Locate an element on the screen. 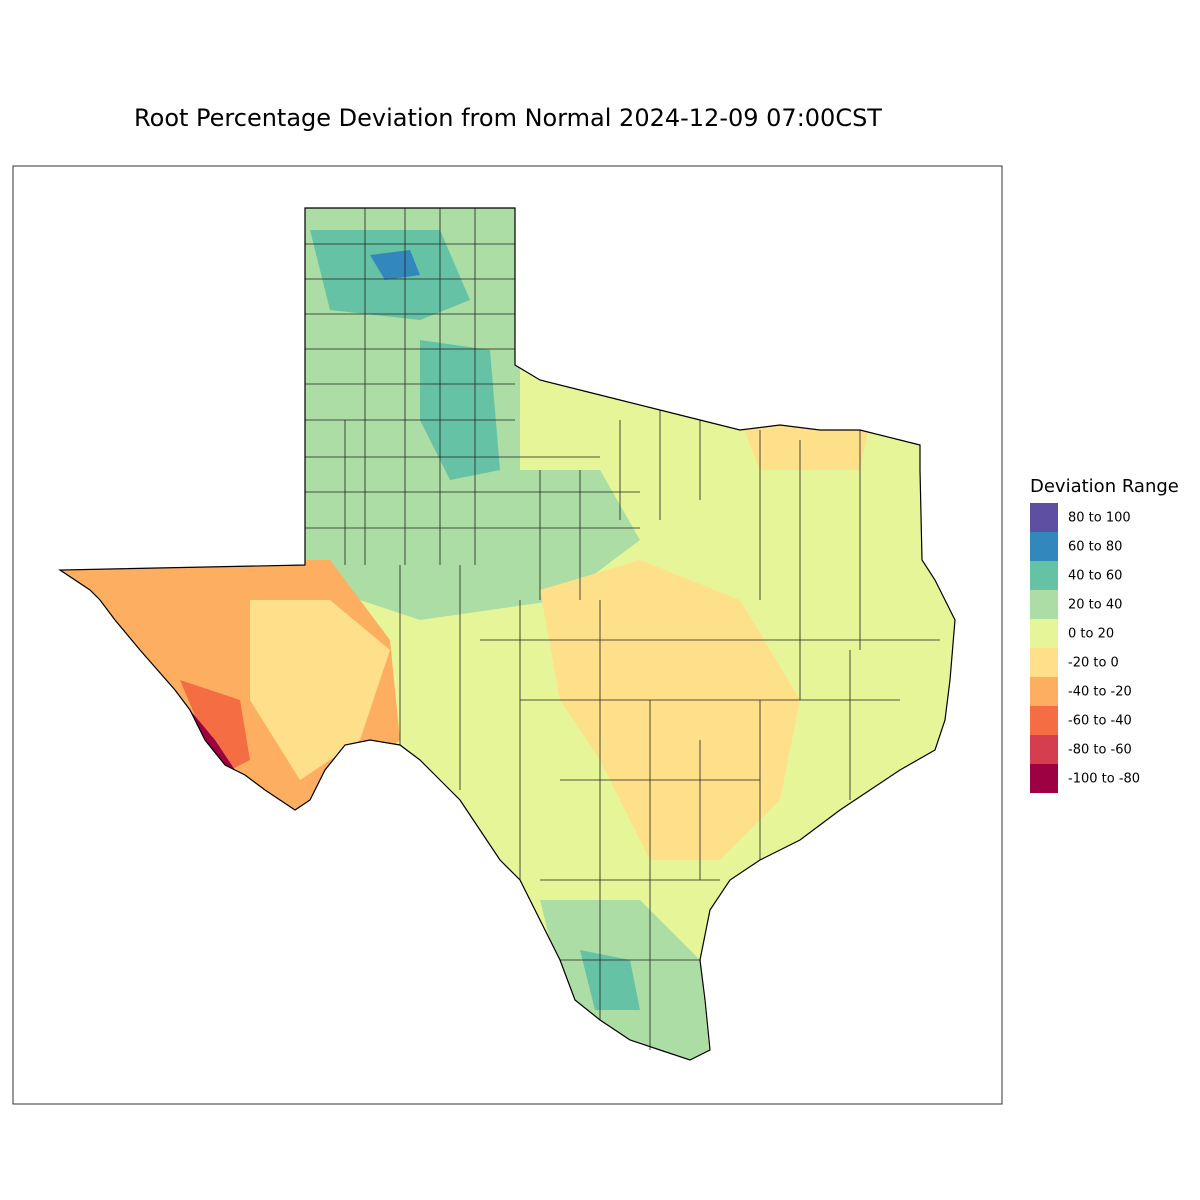 This screenshot has width=1200, height=1200. legend-label: 60 to 80 is located at coordinates (1095, 547).